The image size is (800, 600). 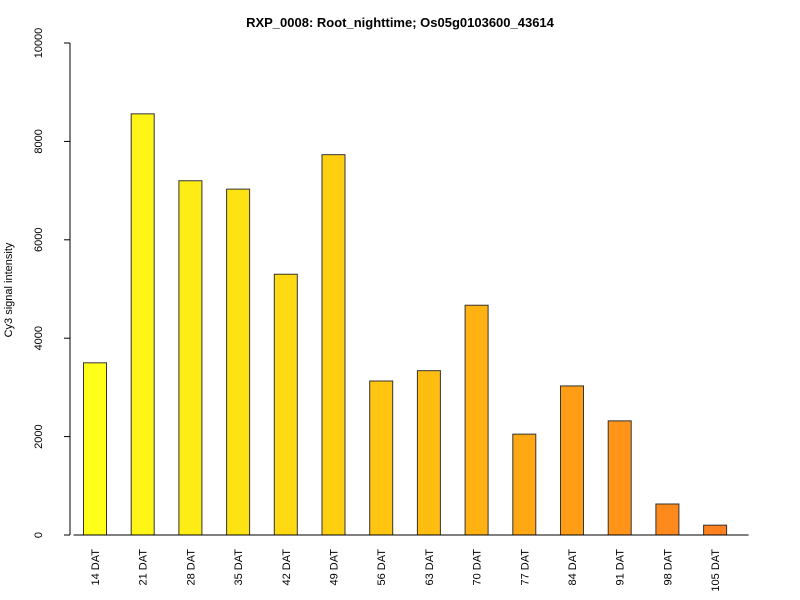 I want to click on x-tick-label: 14 DAT, so click(x=96, y=567).